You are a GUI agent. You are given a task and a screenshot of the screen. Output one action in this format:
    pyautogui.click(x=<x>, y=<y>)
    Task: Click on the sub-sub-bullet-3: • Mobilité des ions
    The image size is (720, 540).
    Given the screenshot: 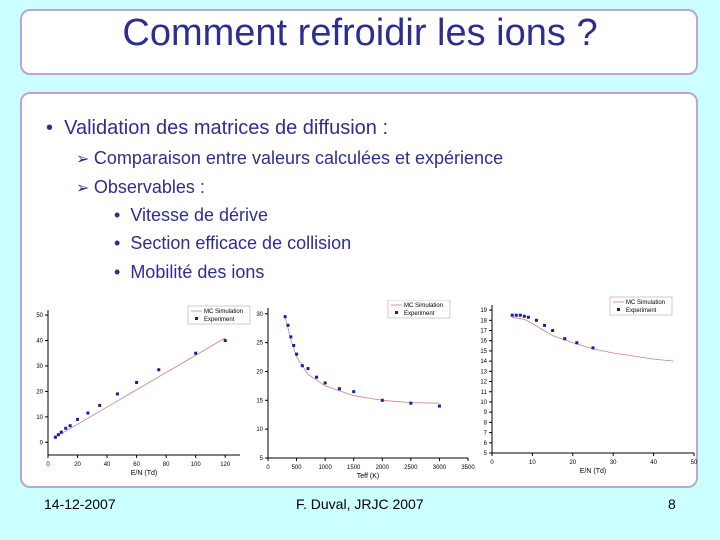 What is the action you would take?
    pyautogui.click(x=189, y=272)
    